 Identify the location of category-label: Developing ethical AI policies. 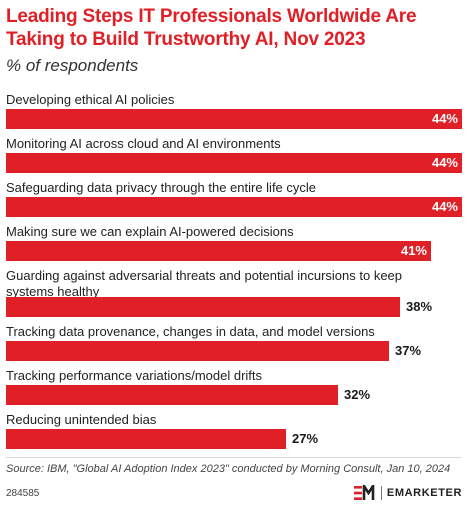
(90, 99).